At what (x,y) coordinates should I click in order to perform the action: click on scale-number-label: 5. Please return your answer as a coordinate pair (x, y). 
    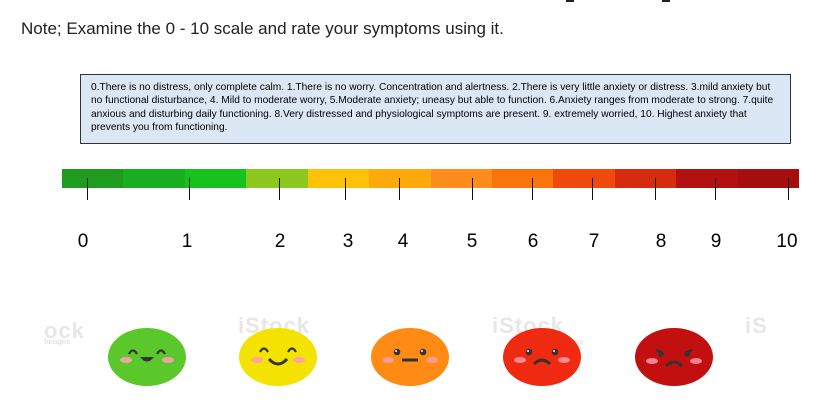
    Looking at the image, I should click on (472, 241).